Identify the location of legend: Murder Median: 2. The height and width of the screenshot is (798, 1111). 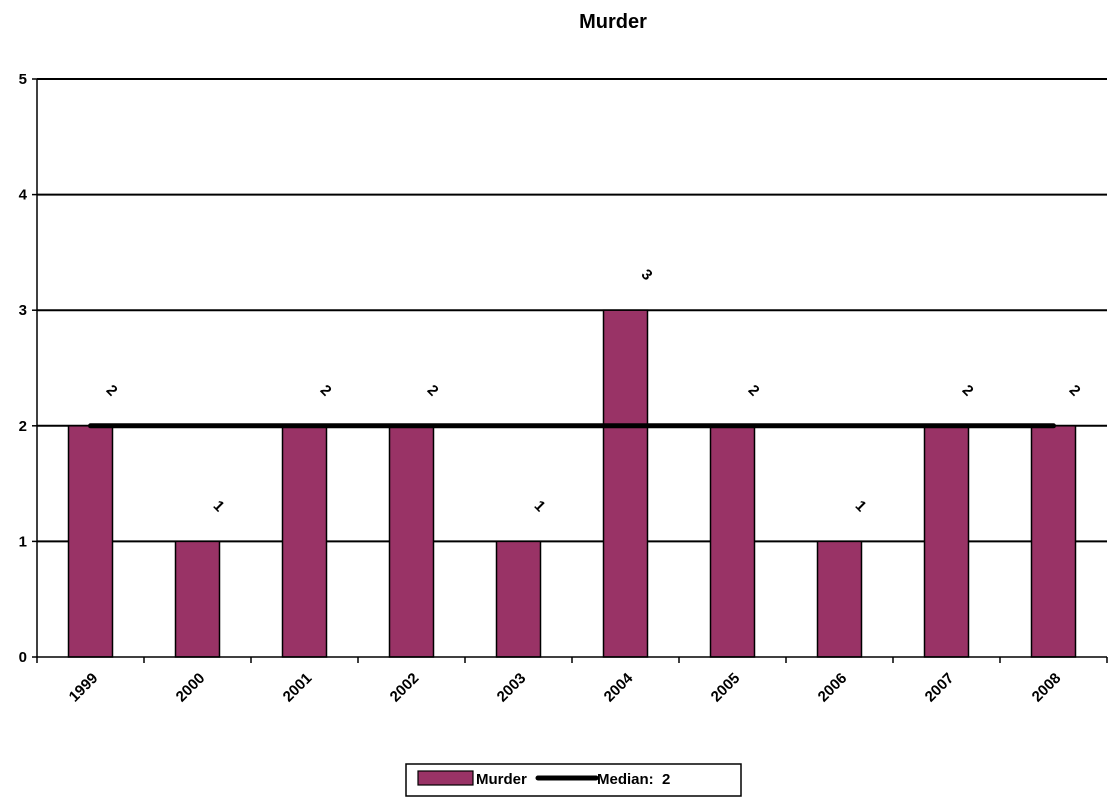
(573, 780).